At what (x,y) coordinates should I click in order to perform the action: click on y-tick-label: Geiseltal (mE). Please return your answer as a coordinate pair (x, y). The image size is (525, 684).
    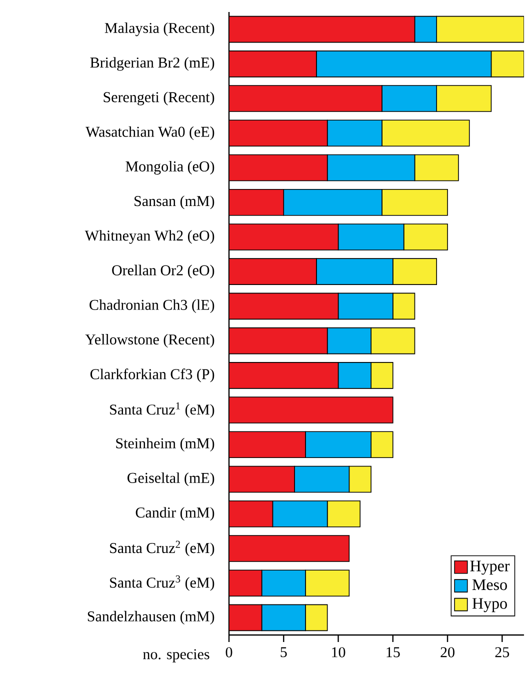
    Looking at the image, I should click on (171, 479).